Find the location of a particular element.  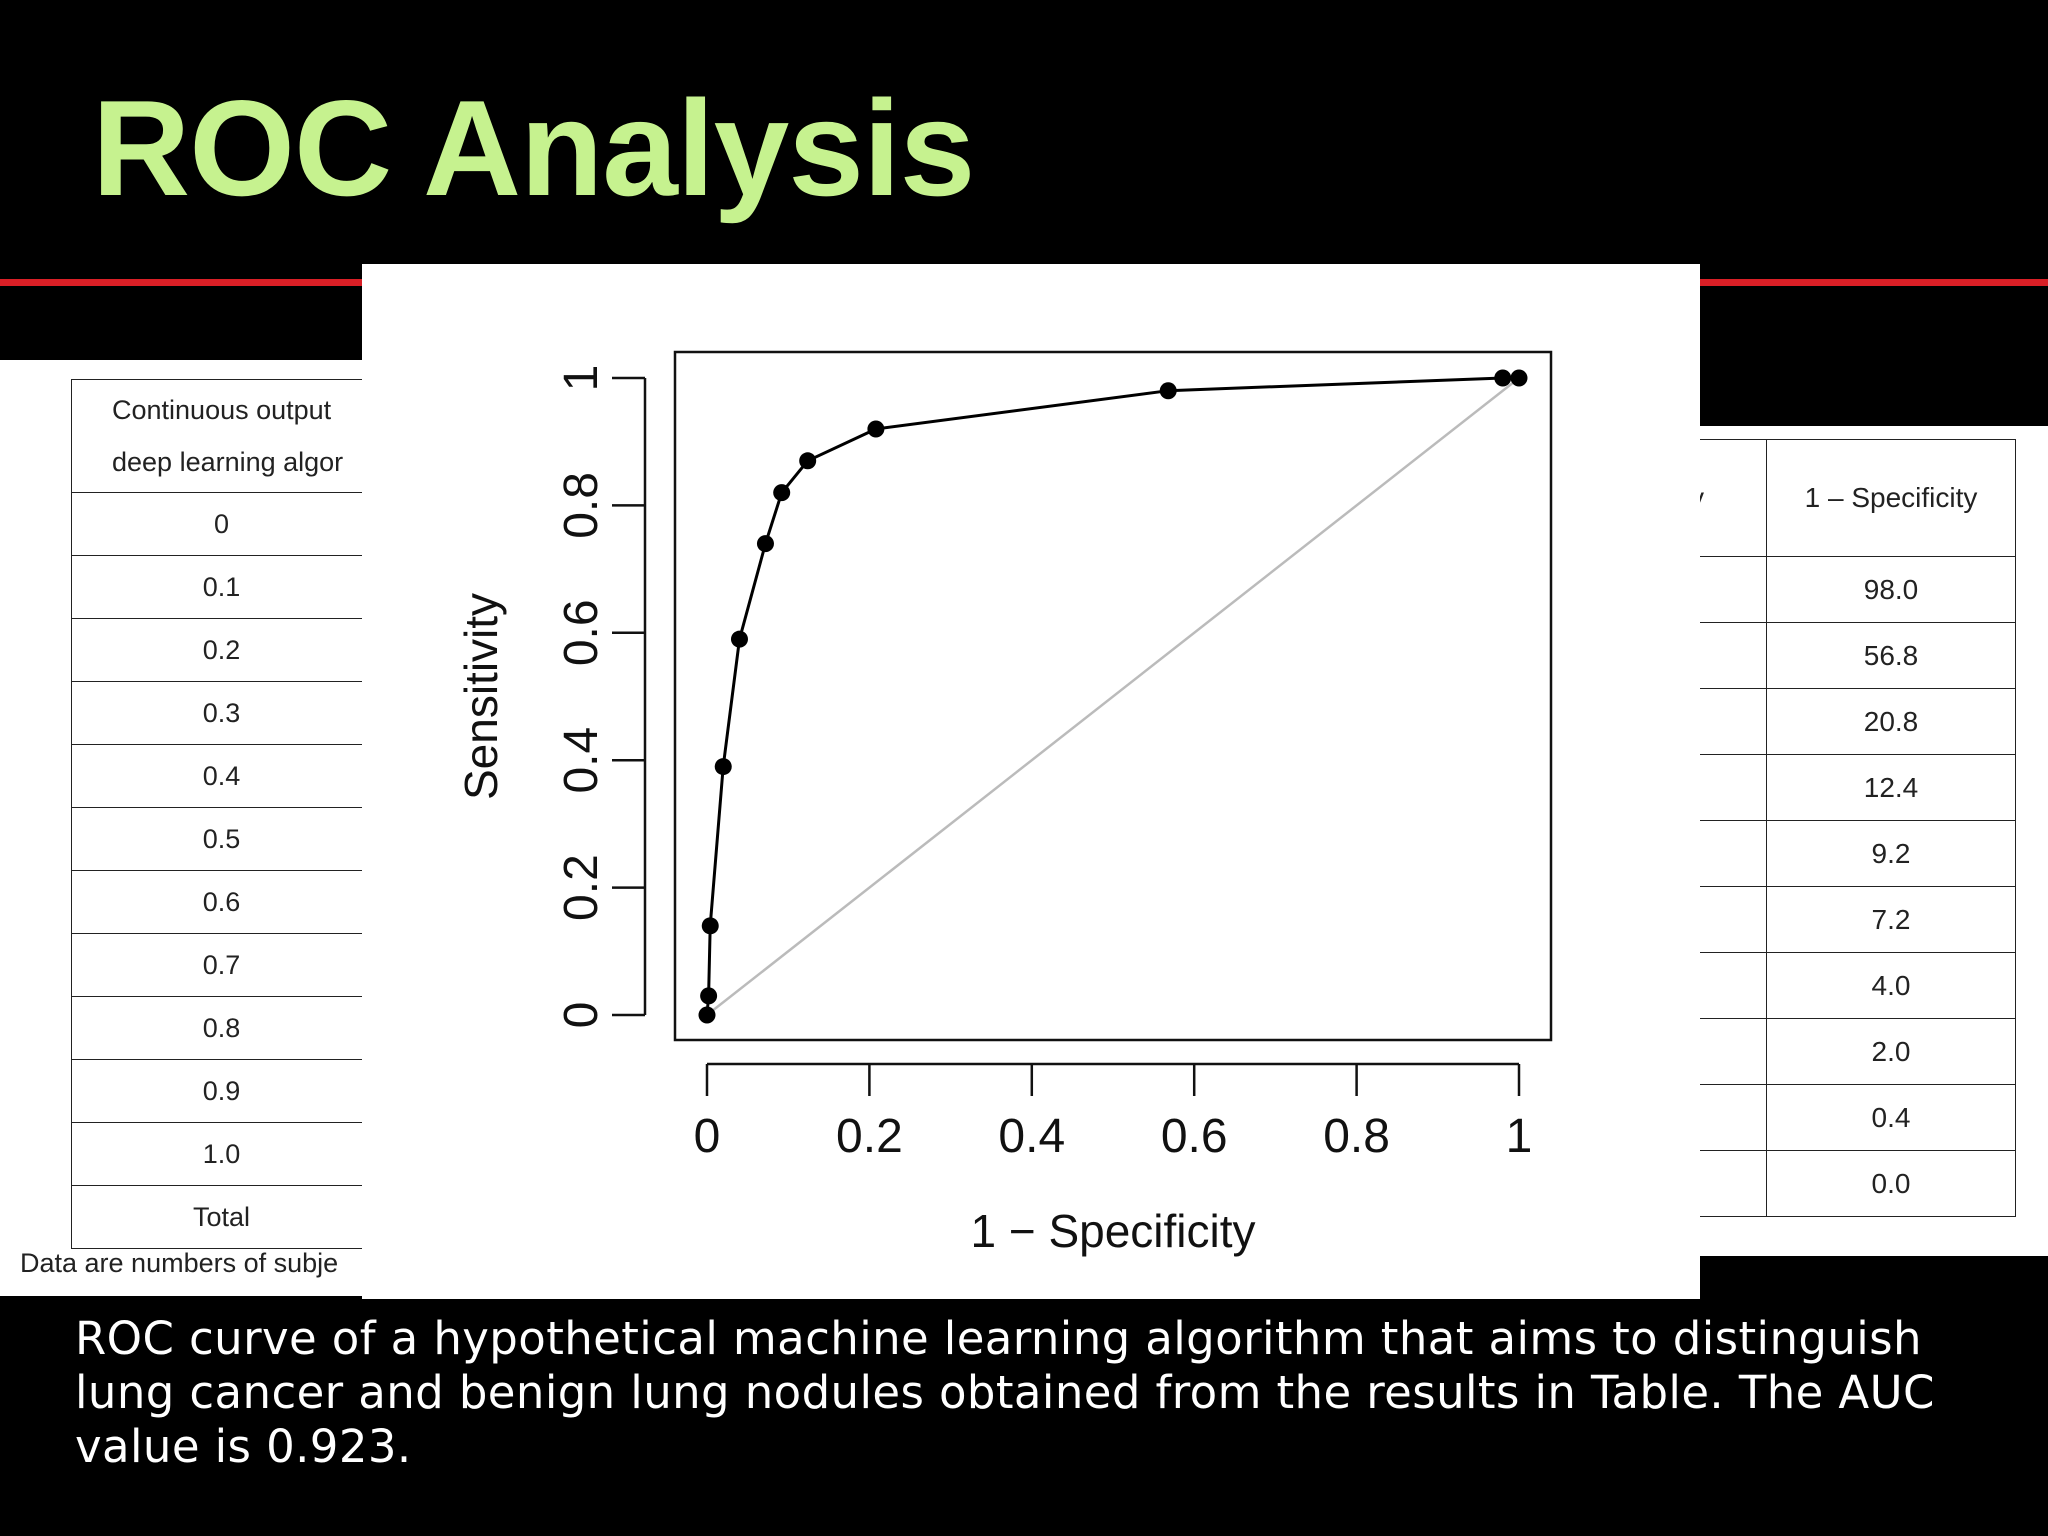

table-cell: 0.1 is located at coordinates (221, 587).